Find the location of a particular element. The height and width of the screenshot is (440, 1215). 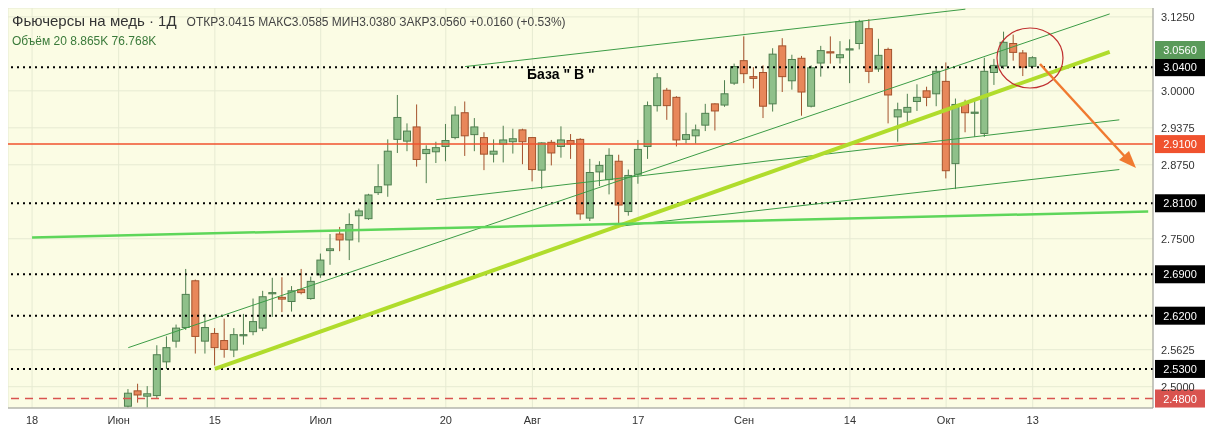

ref-line-label: 2.4800 is located at coordinates (1180, 398).